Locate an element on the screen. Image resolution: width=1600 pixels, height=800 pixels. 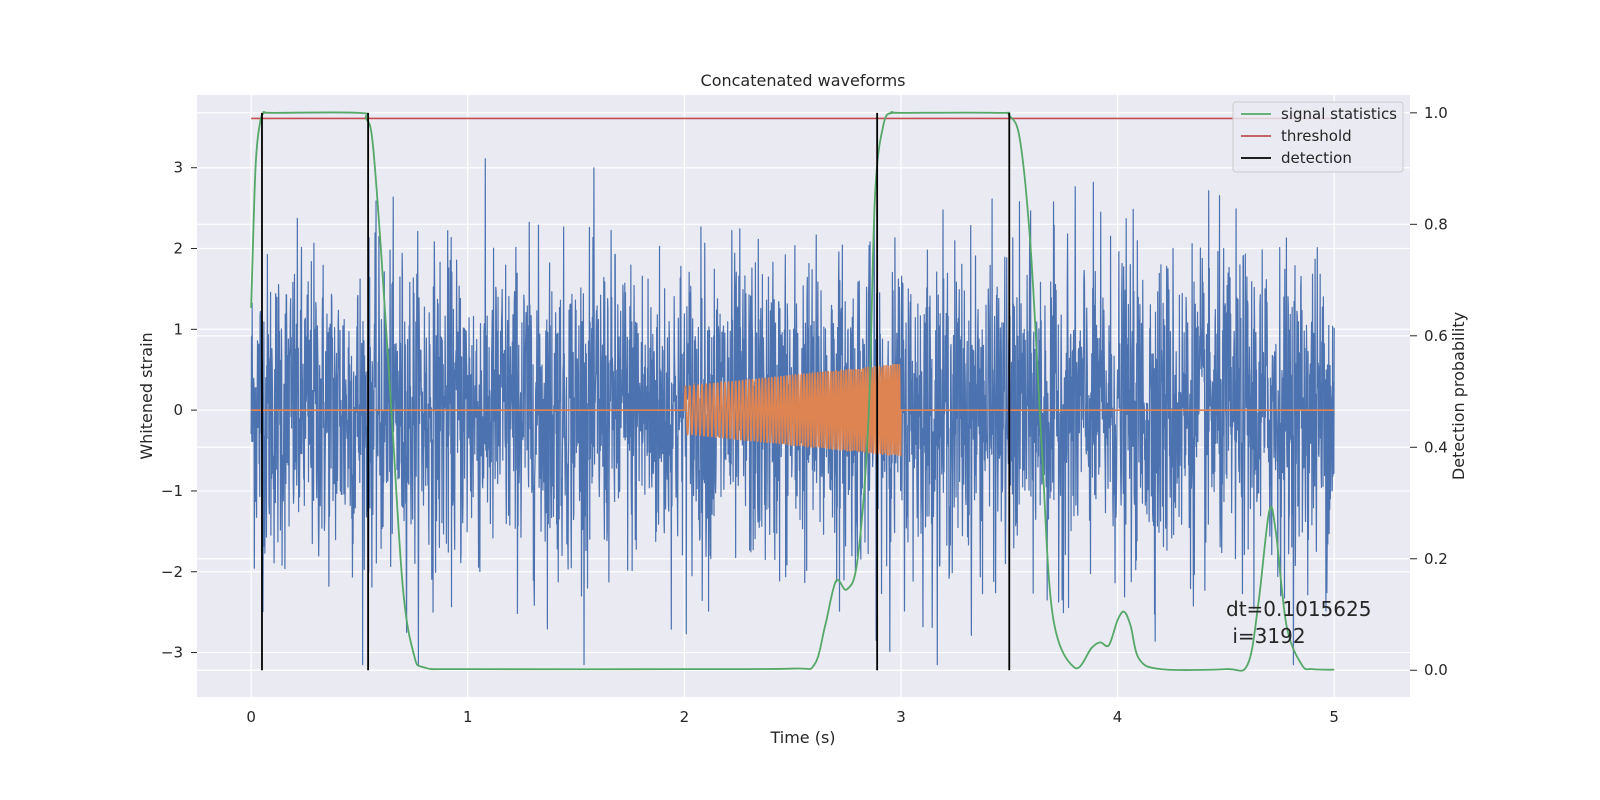
y-axis-label: Whitened strain is located at coordinates (146, 395).